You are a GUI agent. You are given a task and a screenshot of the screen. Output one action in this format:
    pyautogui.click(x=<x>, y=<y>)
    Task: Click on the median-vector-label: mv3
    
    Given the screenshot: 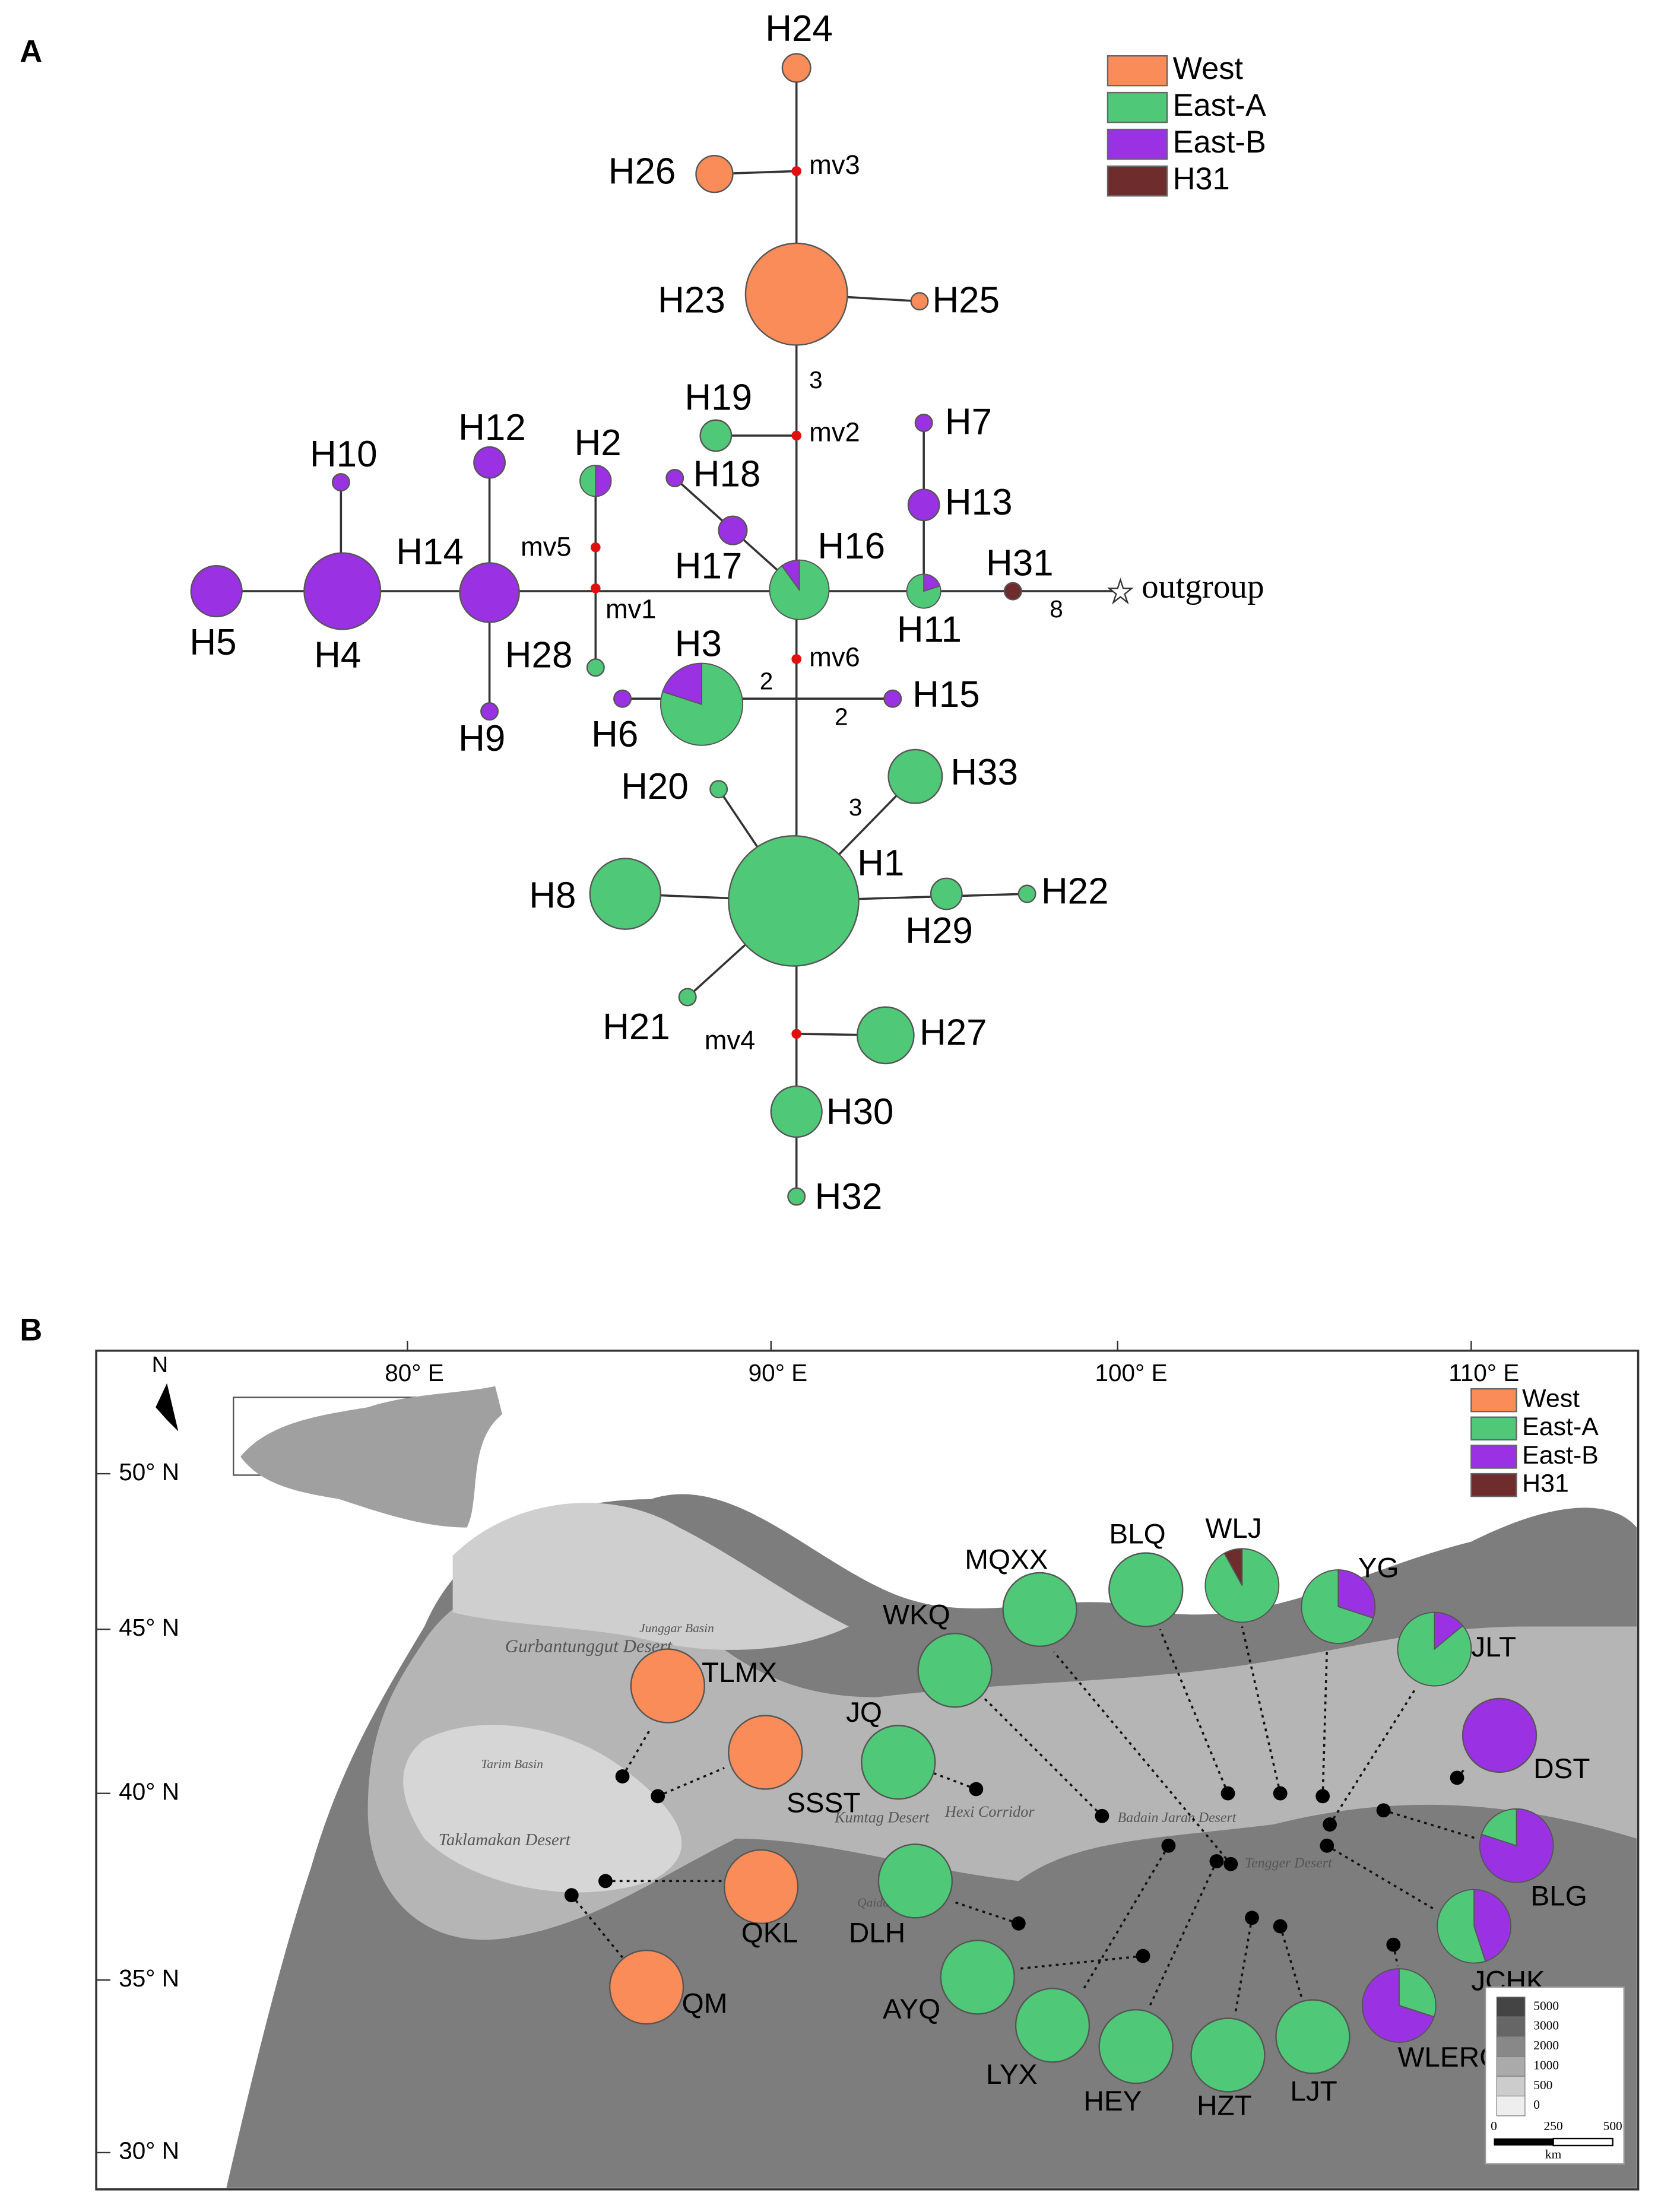 What is the action you would take?
    pyautogui.click(x=834, y=165)
    